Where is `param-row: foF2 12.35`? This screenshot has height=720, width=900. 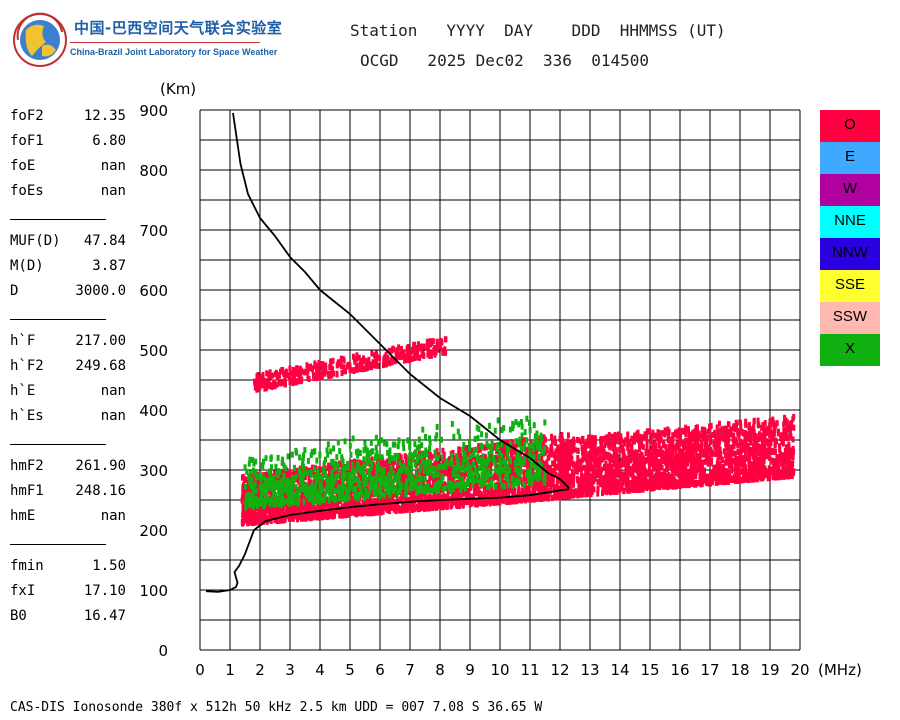 param-row: foF2 12.35 is located at coordinates (70, 120).